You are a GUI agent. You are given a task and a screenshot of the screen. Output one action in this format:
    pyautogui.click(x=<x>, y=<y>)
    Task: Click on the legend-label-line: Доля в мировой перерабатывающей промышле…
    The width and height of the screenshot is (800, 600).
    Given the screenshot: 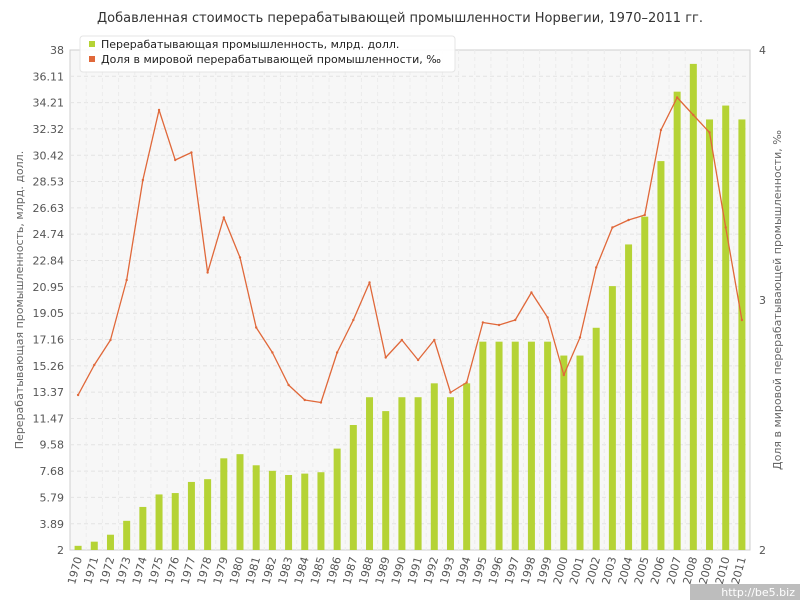 What is the action you would take?
    pyautogui.click(x=271, y=59)
    